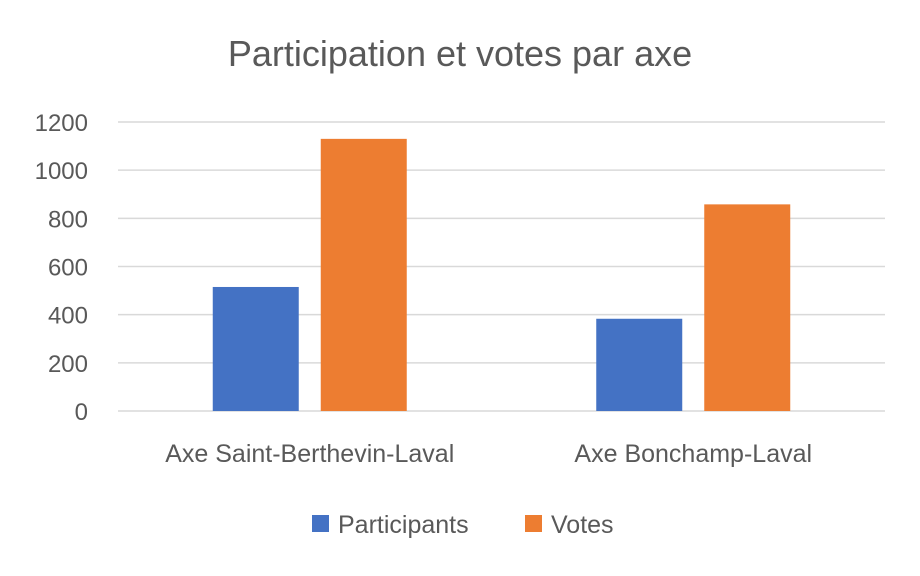  I want to click on legend-swatch-votes, so click(533, 523).